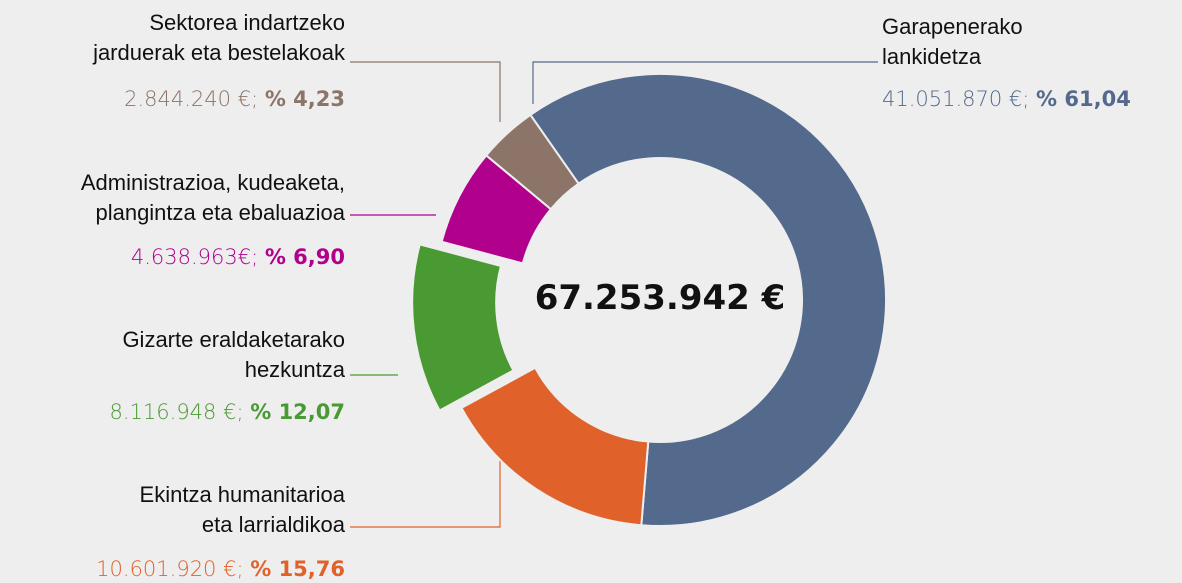  What do you see at coordinates (233, 354) in the screenshot?
I see `category-label: Gizarte eraldaketarako hezkuntza` at bounding box center [233, 354].